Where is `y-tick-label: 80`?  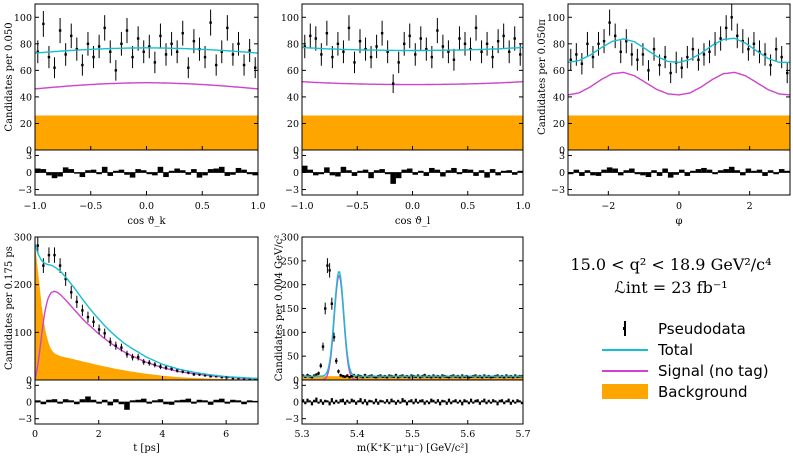
y-tick-label: 80 is located at coordinates (559, 44).